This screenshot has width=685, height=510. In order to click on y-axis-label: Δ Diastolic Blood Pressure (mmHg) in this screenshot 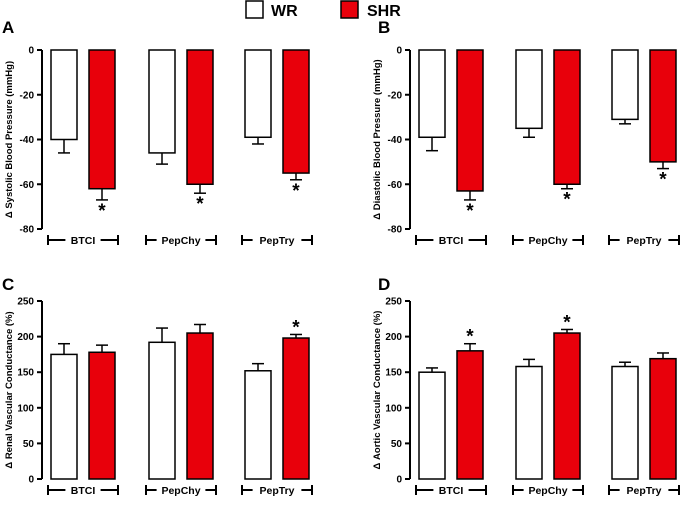, I will do `click(377, 139)`.